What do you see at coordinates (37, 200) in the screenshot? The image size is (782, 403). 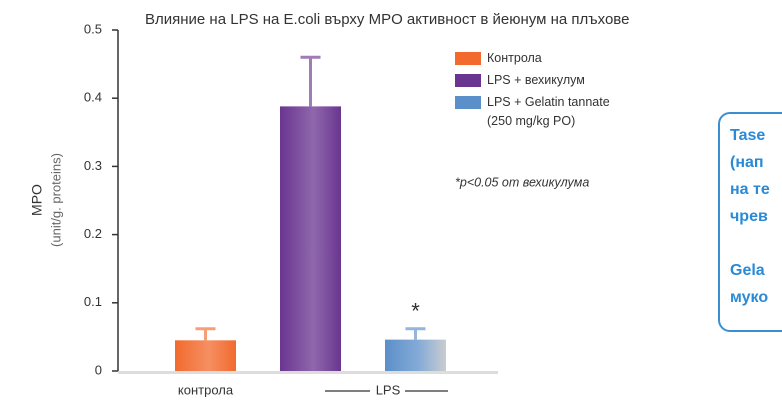 I see `y-axis-label: MPO` at bounding box center [37, 200].